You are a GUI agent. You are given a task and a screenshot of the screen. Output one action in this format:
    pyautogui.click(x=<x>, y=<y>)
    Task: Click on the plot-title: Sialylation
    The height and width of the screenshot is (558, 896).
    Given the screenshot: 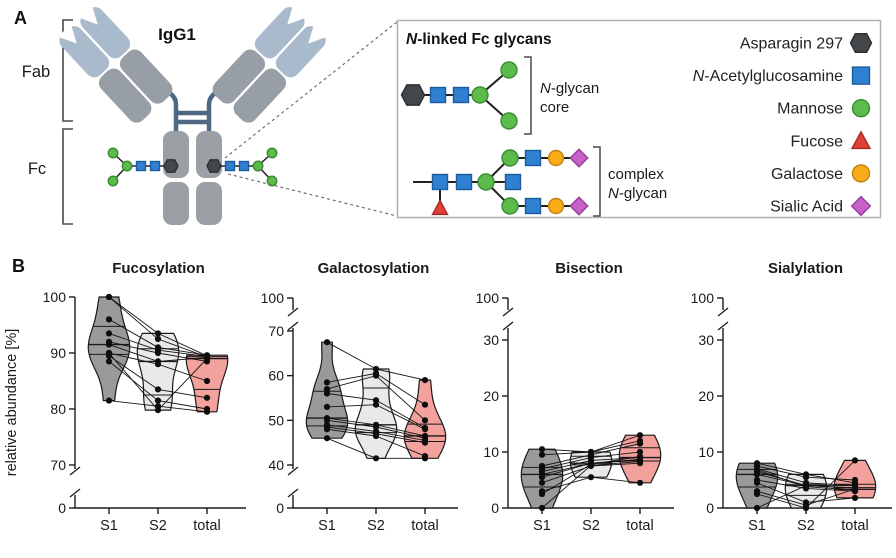 What is the action you would take?
    pyautogui.click(x=805, y=268)
    